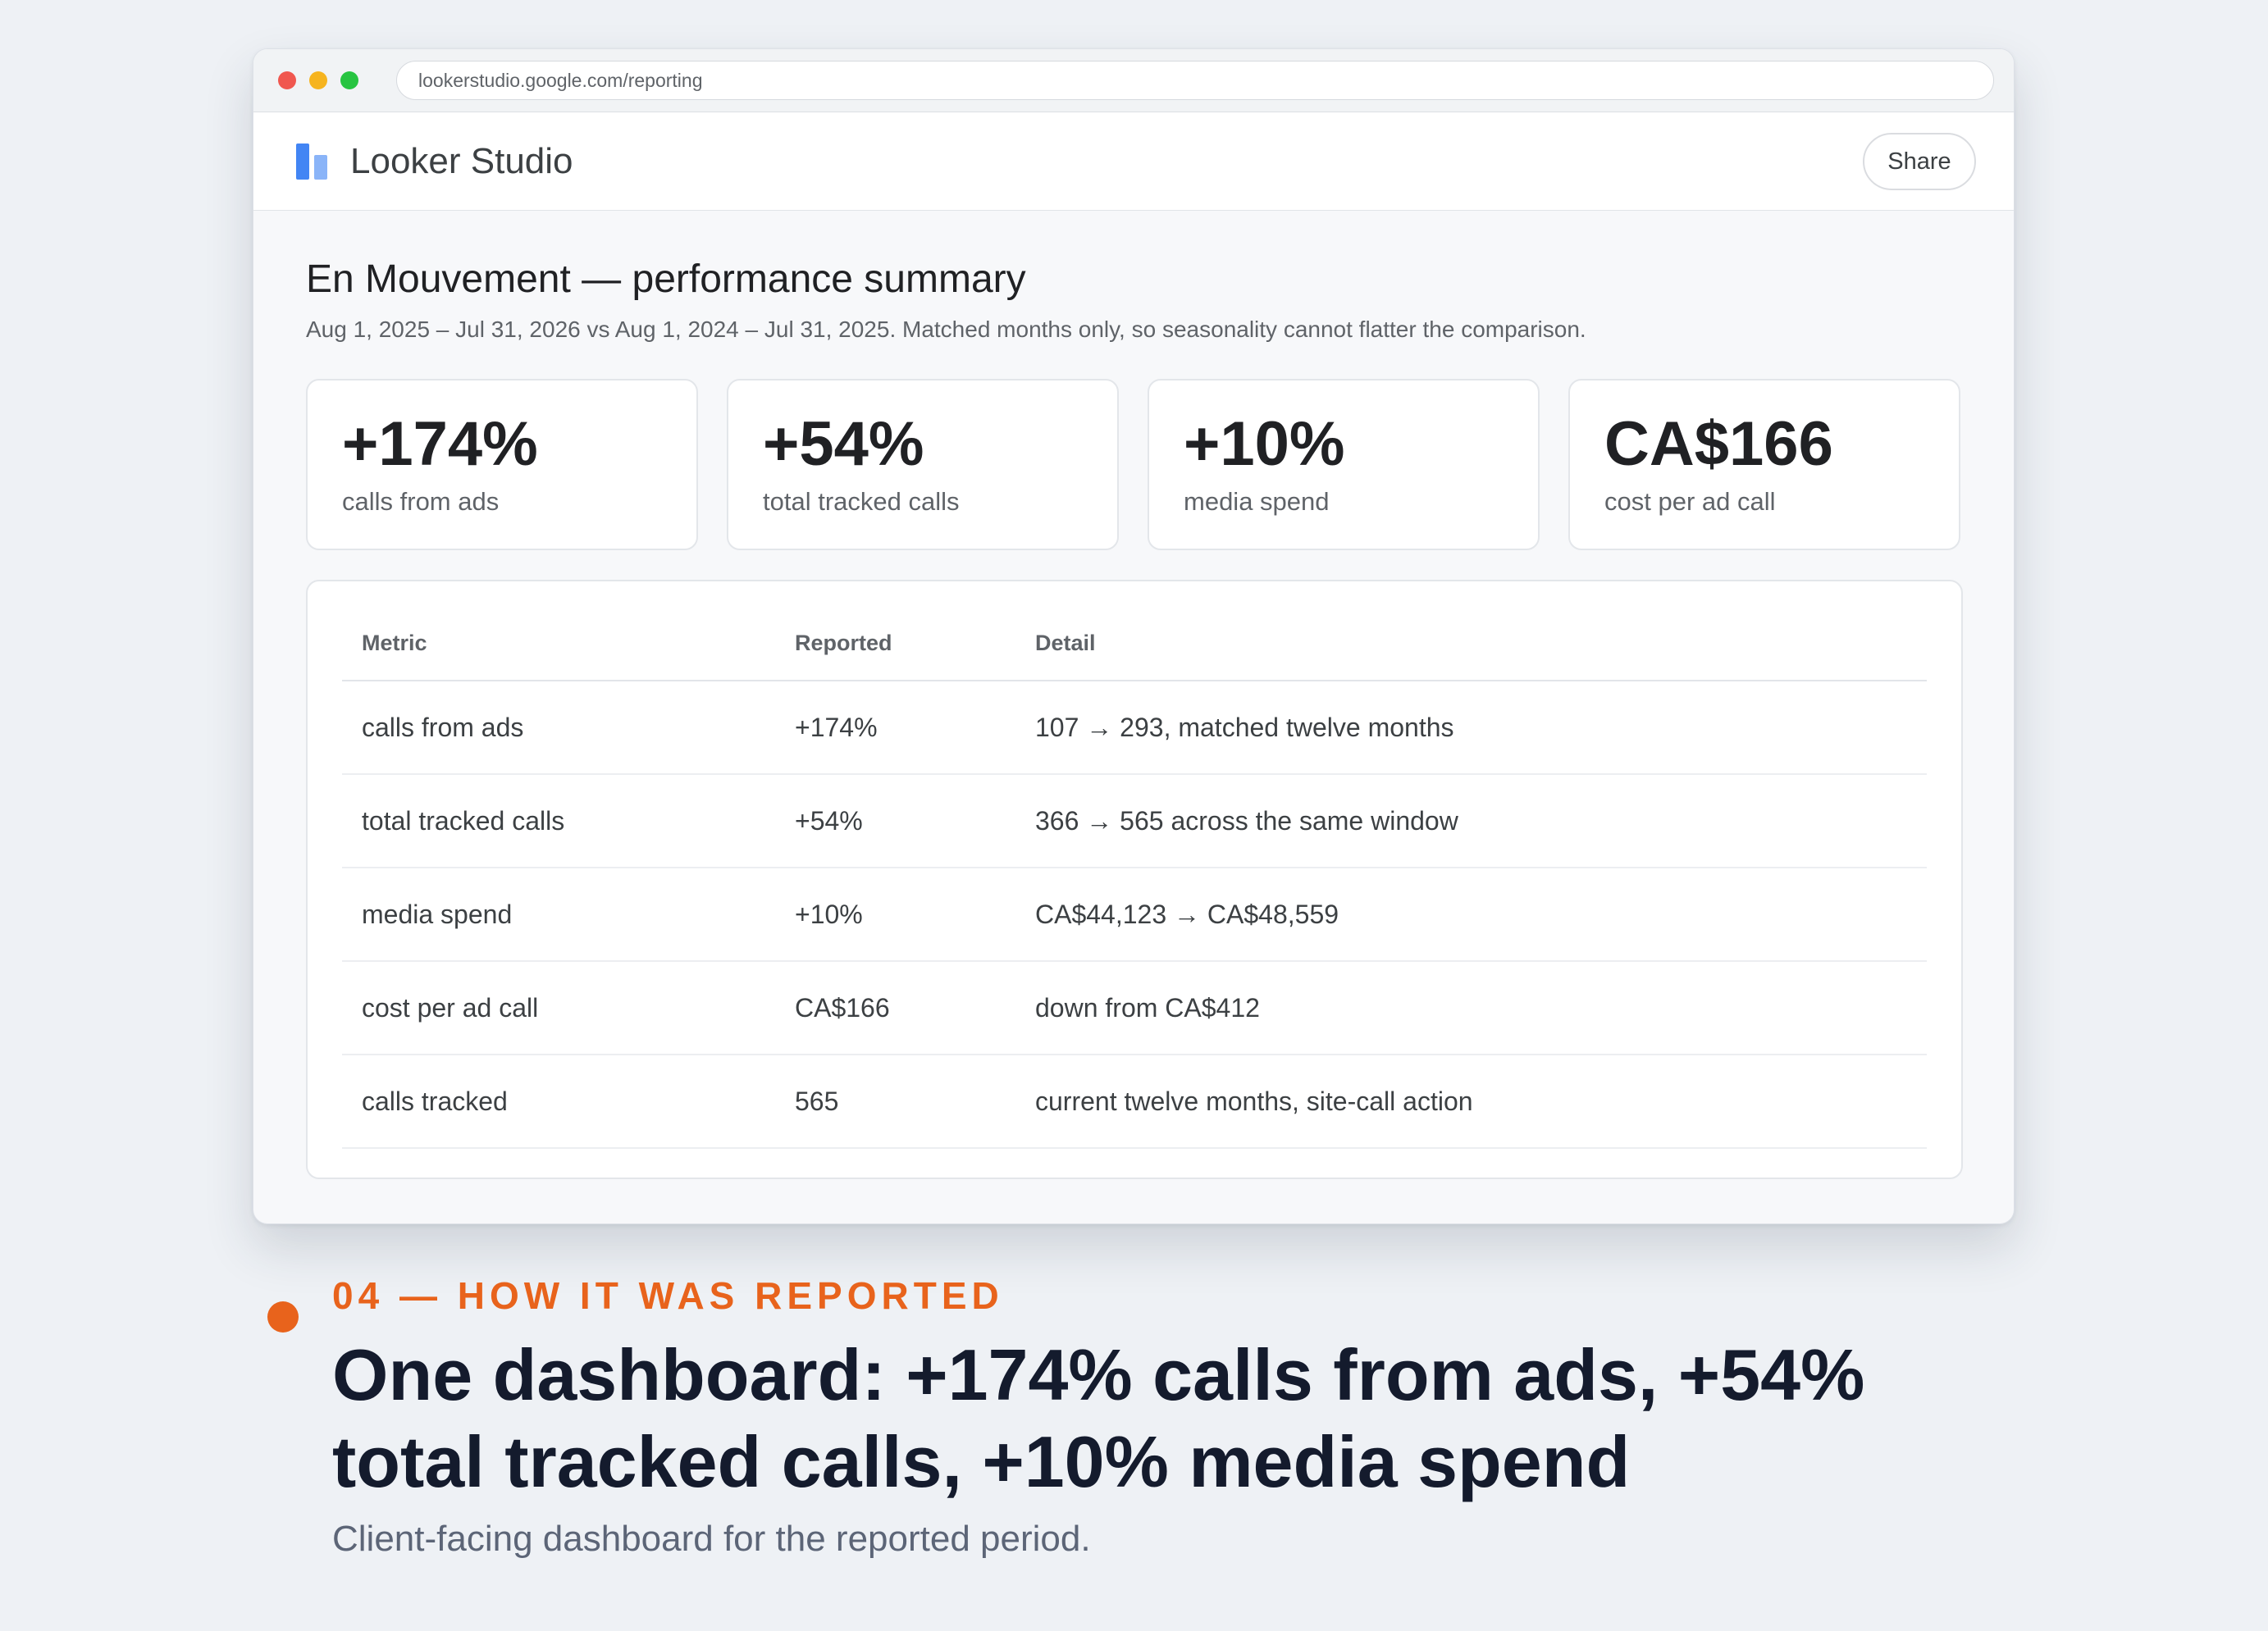  What do you see at coordinates (435, 1101) in the screenshot?
I see `table-cell-metric: calls tracked` at bounding box center [435, 1101].